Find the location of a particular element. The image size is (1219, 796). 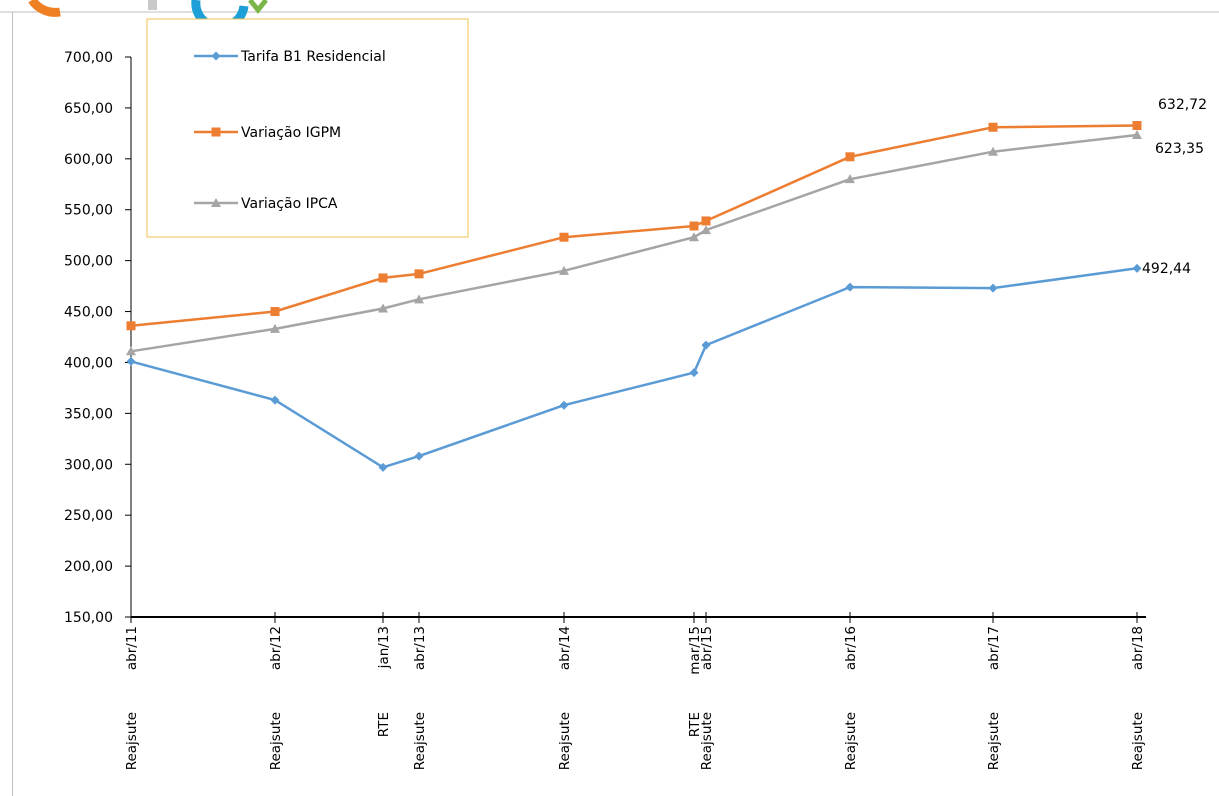

x-category-date: abr/17 is located at coordinates (994, 648).